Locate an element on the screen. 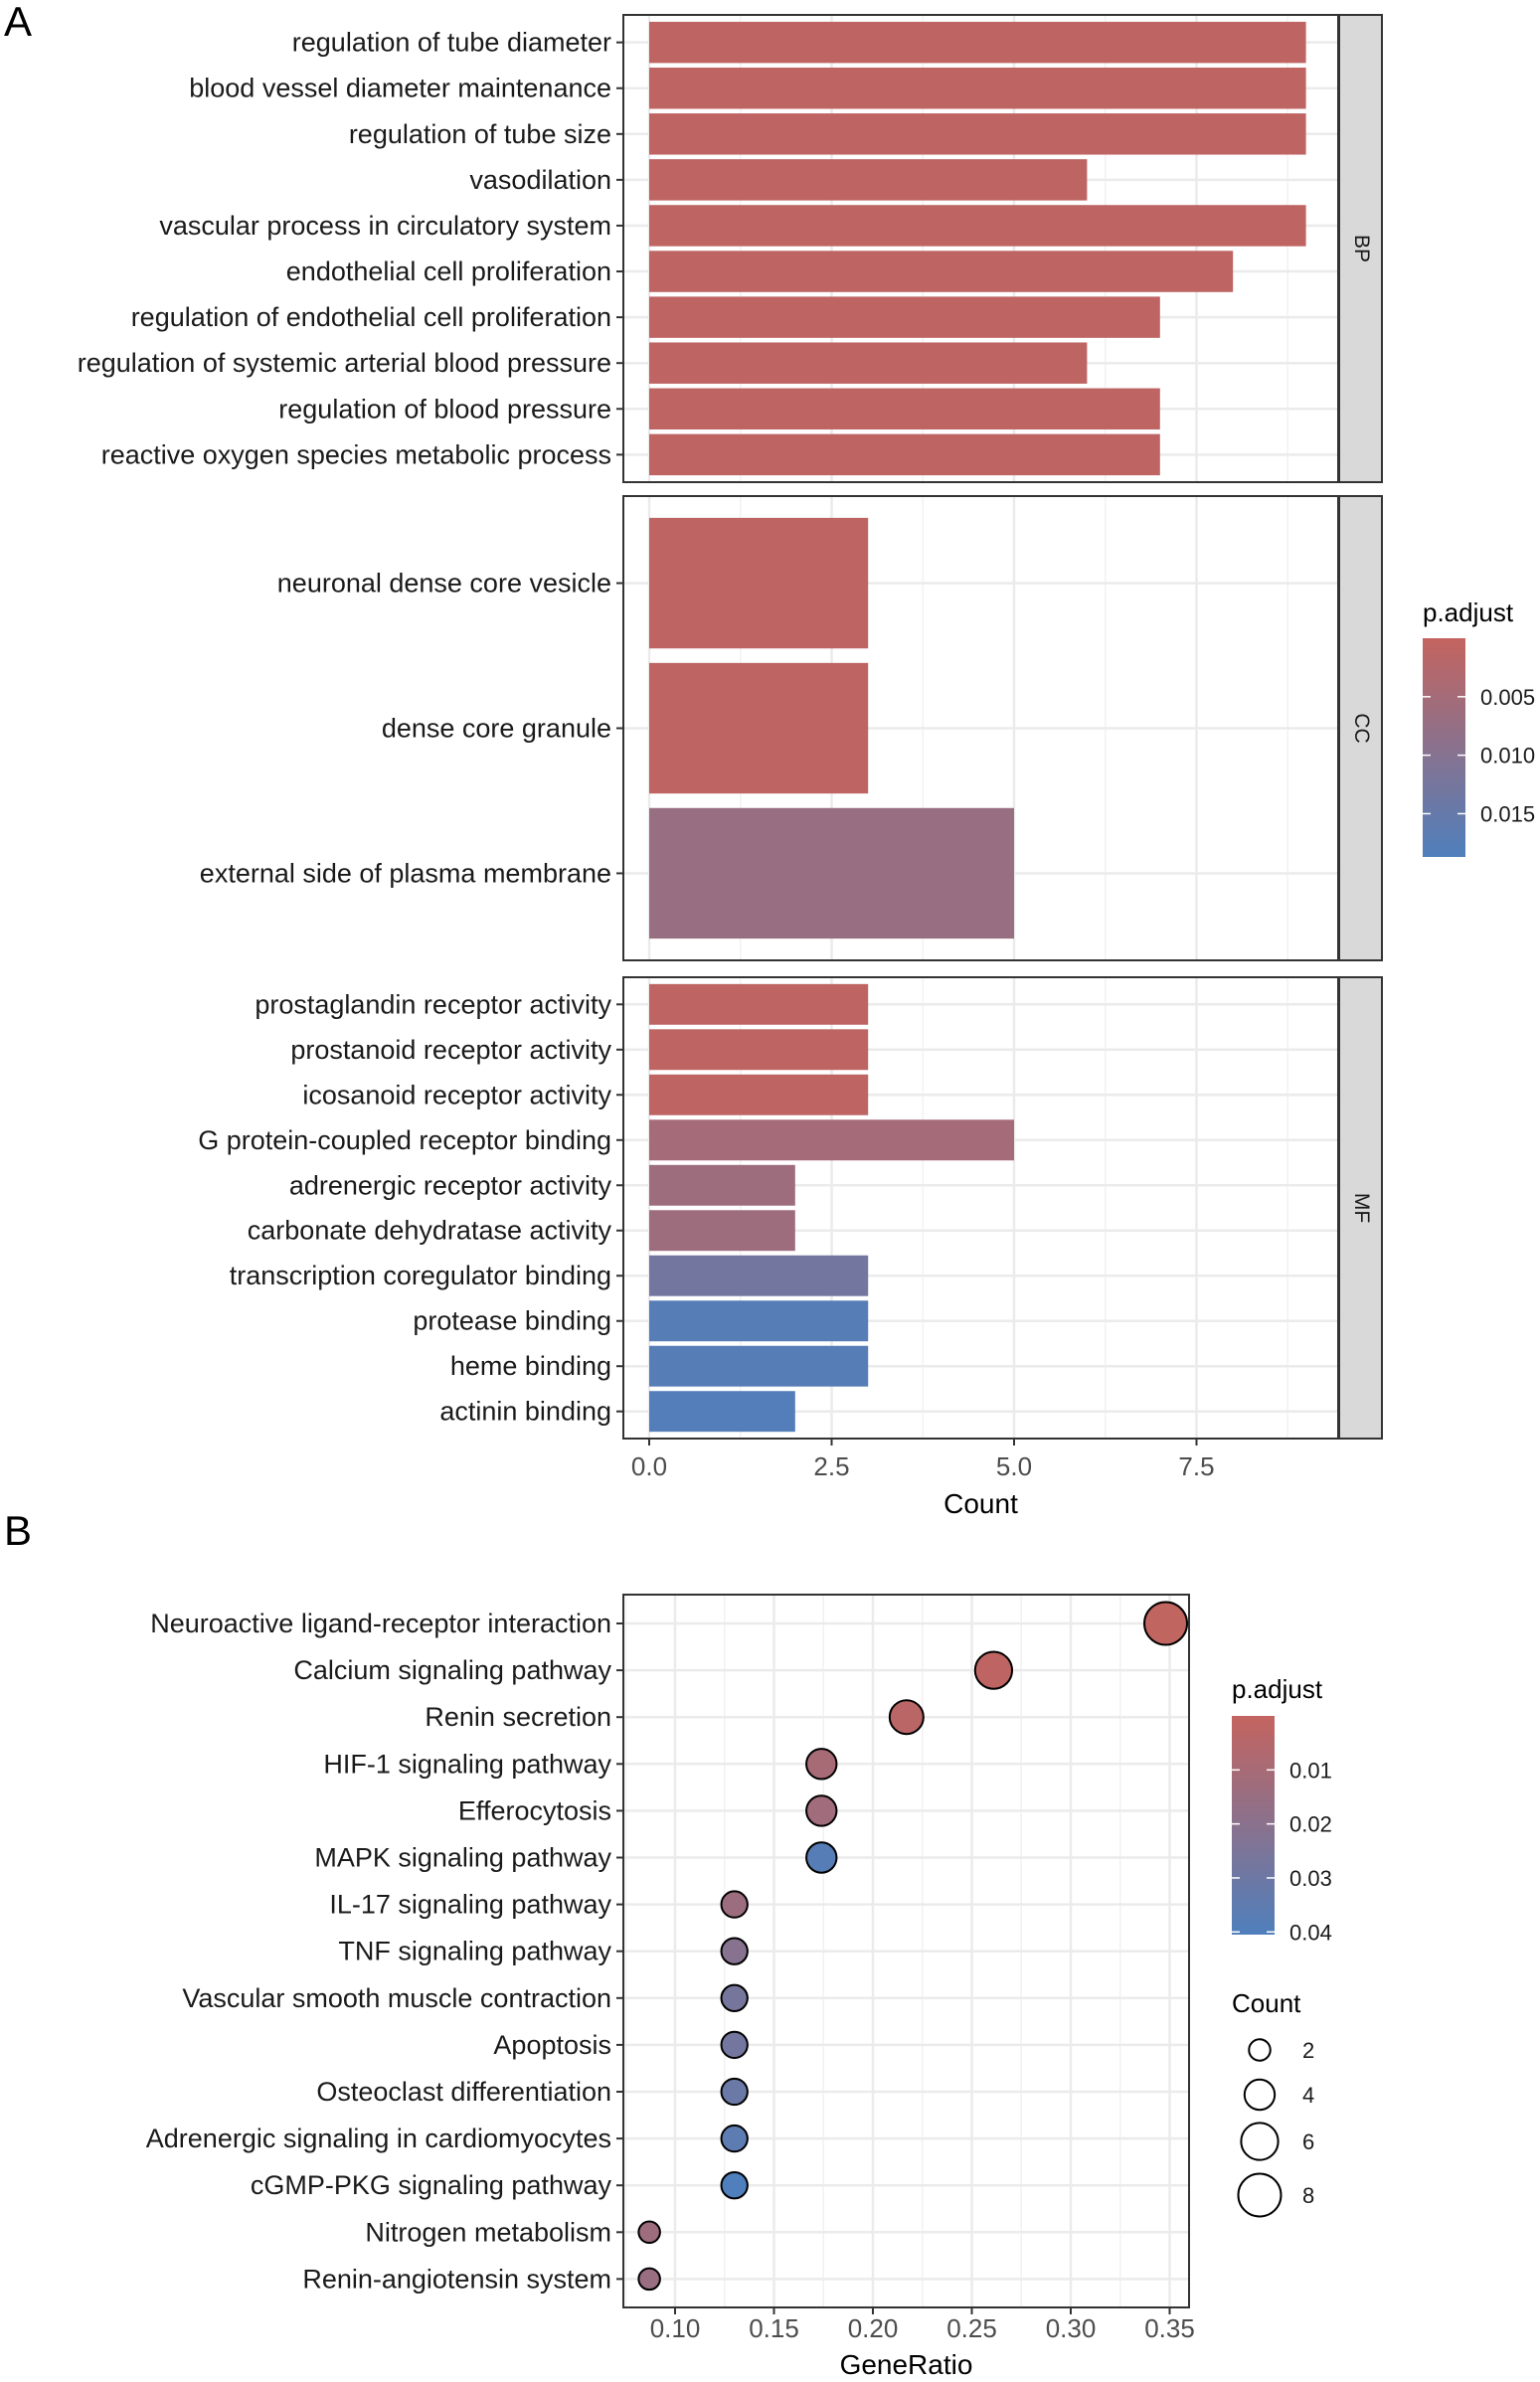  y-tick-label: external side of plasma membrane is located at coordinates (405, 873).